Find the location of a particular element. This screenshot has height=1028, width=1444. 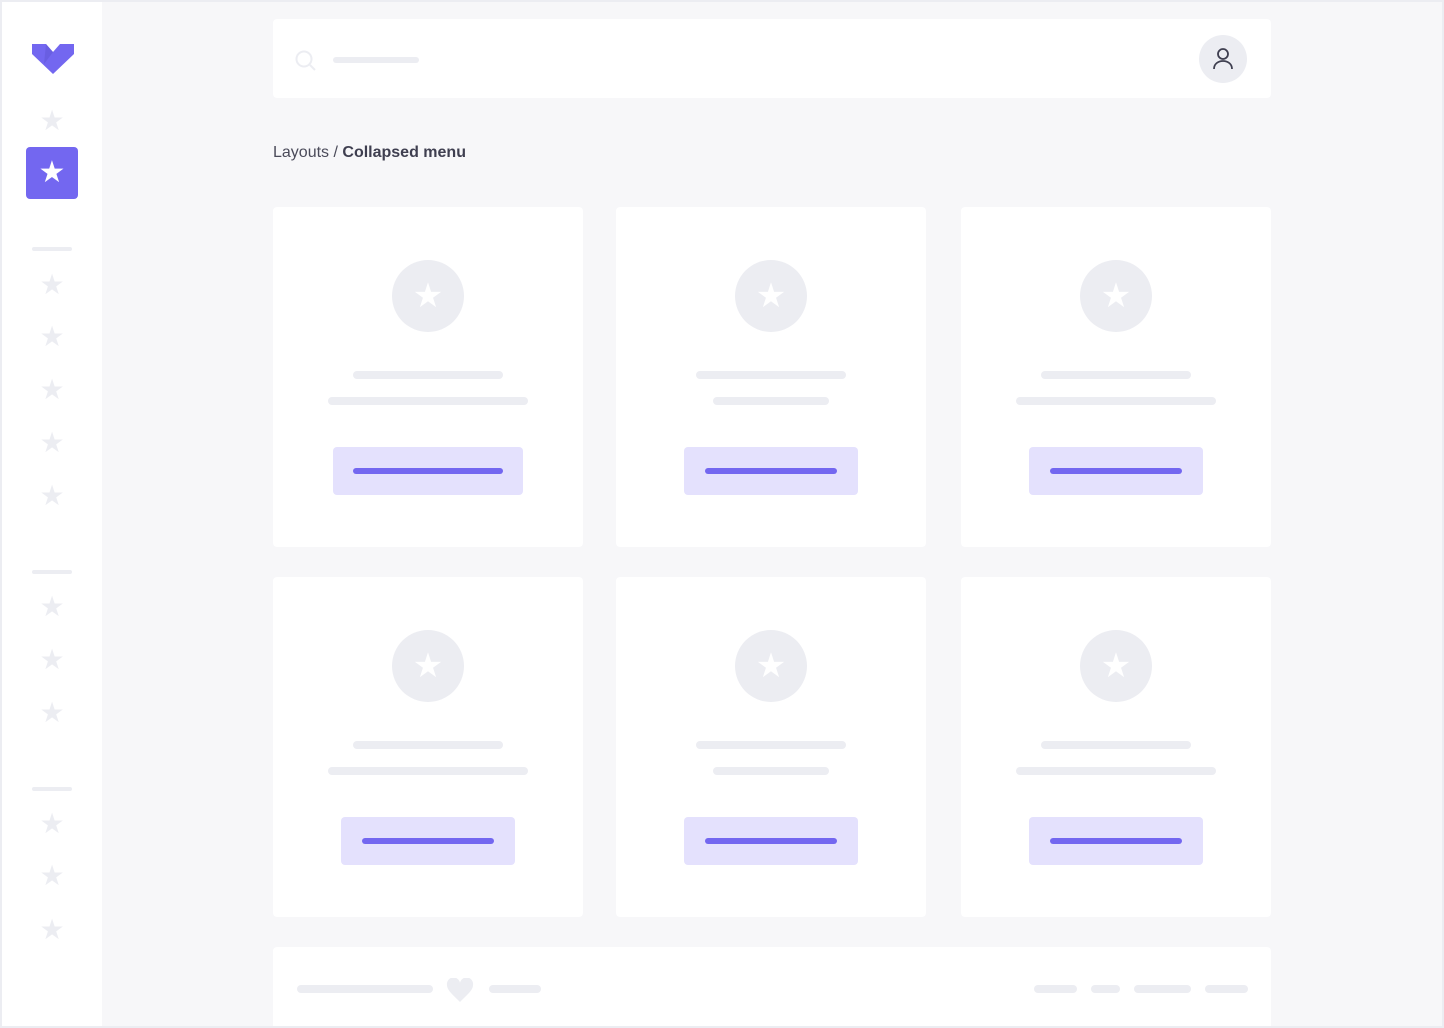

user-icon is located at coordinates (1223, 59).